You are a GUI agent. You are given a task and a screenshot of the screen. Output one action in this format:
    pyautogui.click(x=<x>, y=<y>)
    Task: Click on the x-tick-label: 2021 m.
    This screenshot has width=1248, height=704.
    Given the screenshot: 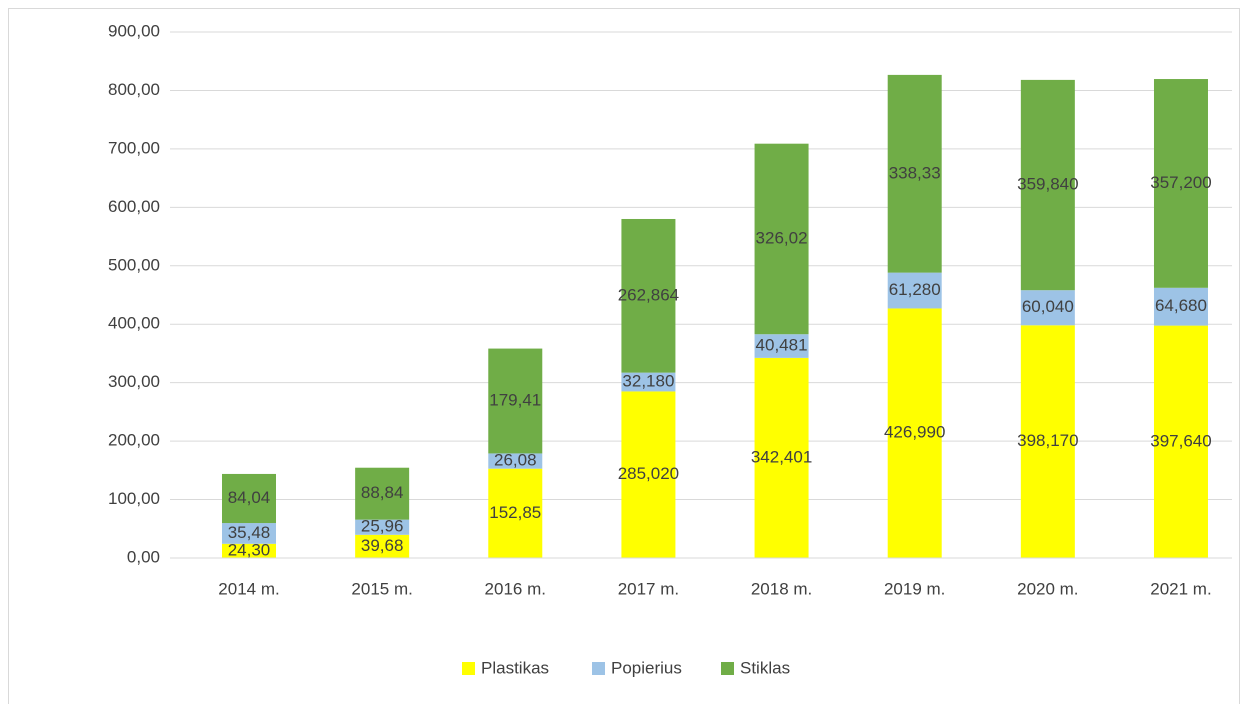 What is the action you would take?
    pyautogui.click(x=1180, y=588)
    